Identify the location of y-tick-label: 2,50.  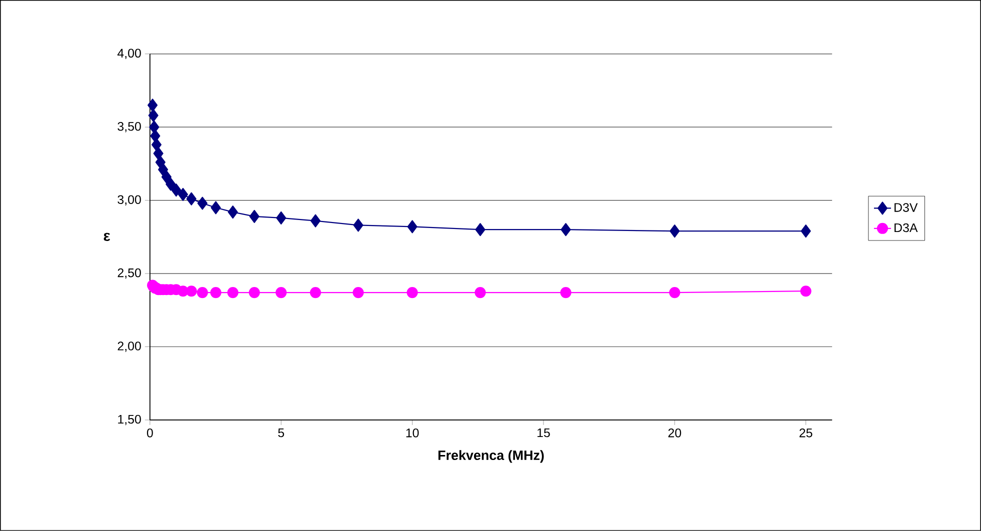
(129, 273).